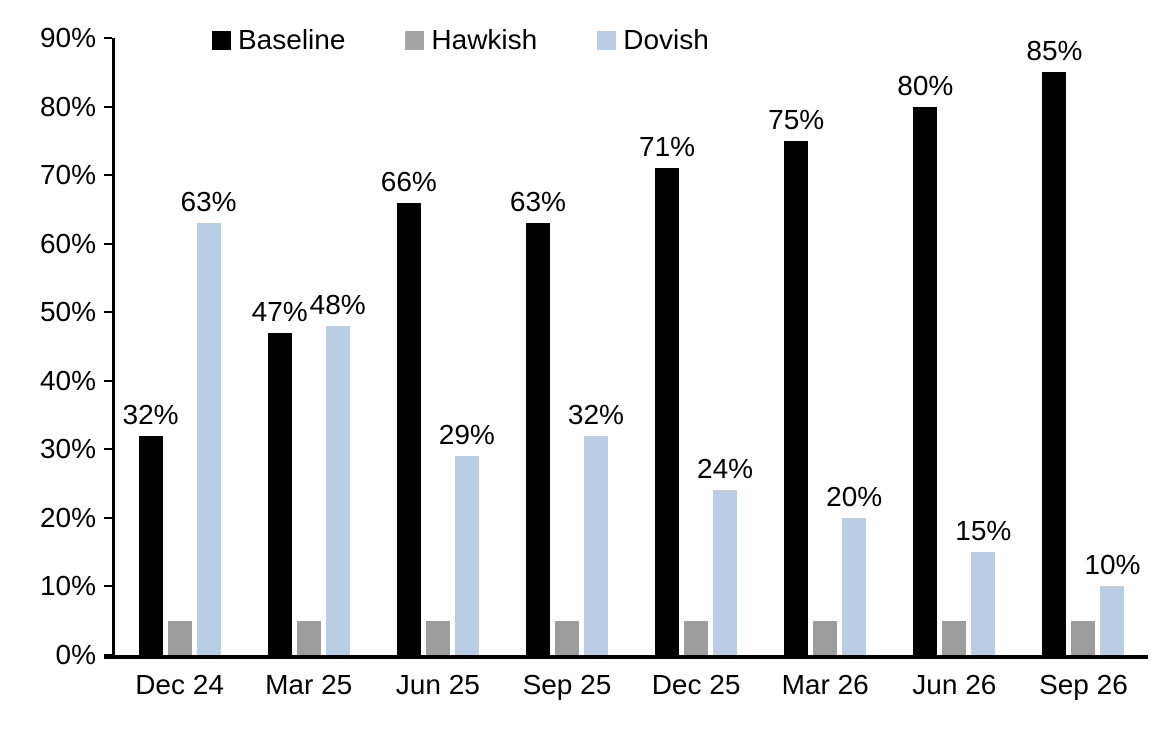  Describe the element at coordinates (408, 181) in the screenshot. I see `baseline-bar-label: 66%` at that location.